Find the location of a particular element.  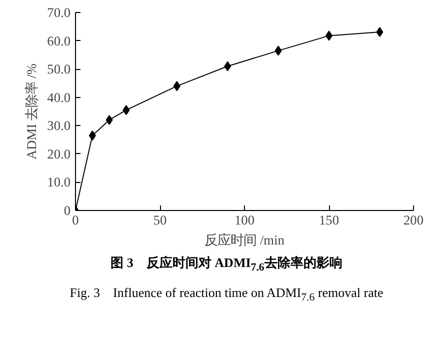

x-tick-label: 150 is located at coordinates (329, 220).